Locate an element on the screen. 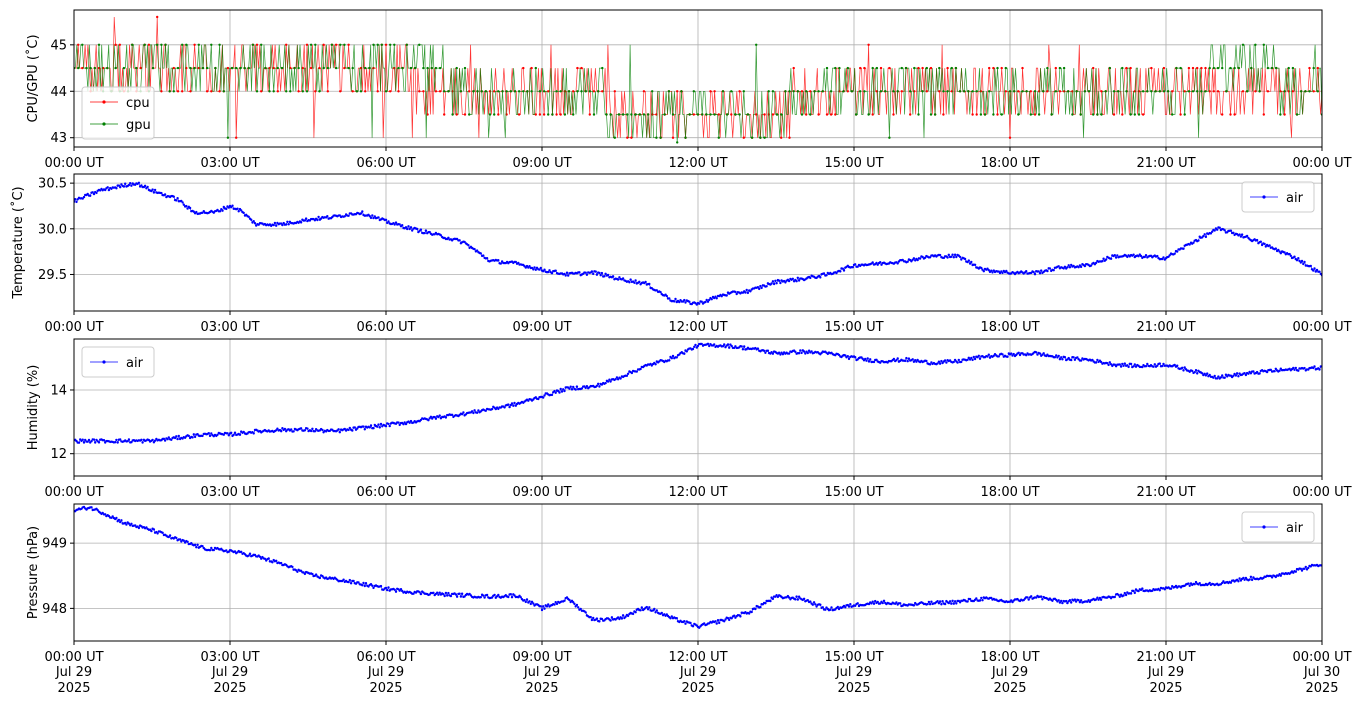 The image size is (1363, 711). y-axis-label: Temperature (˚C) is located at coordinates (18, 242).